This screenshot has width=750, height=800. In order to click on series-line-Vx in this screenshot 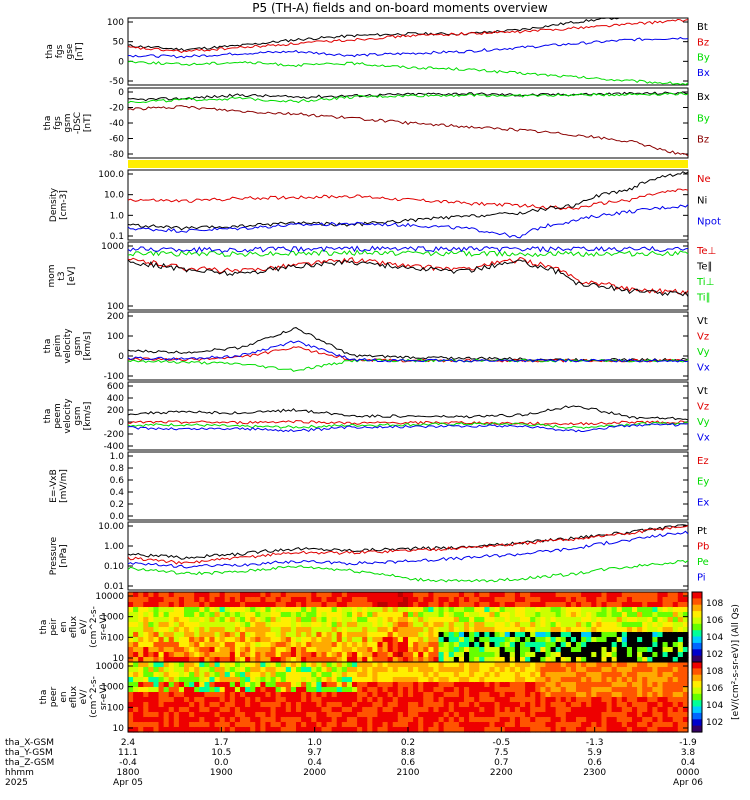, I will do `click(408, 351)`.